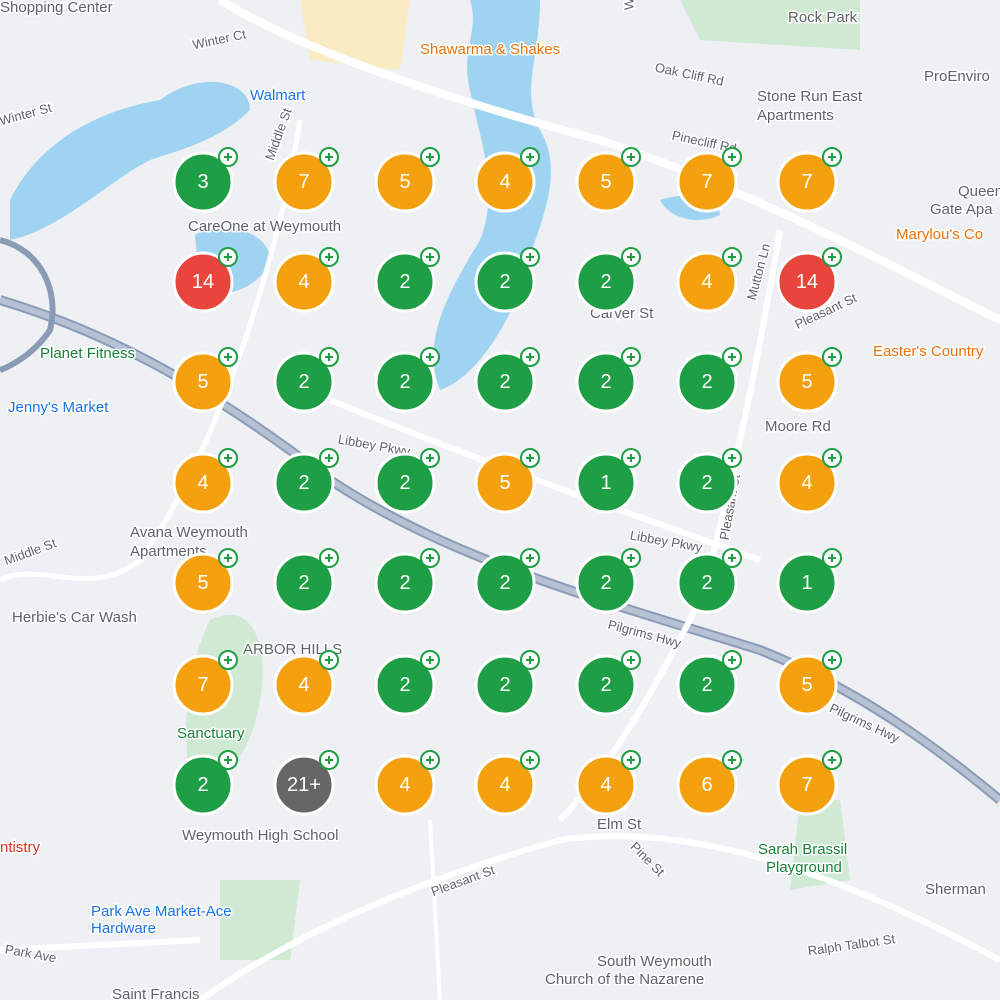 This screenshot has height=1000, width=1000. Describe the element at coordinates (955, 889) in the screenshot. I see `map-label: Sherman` at that location.